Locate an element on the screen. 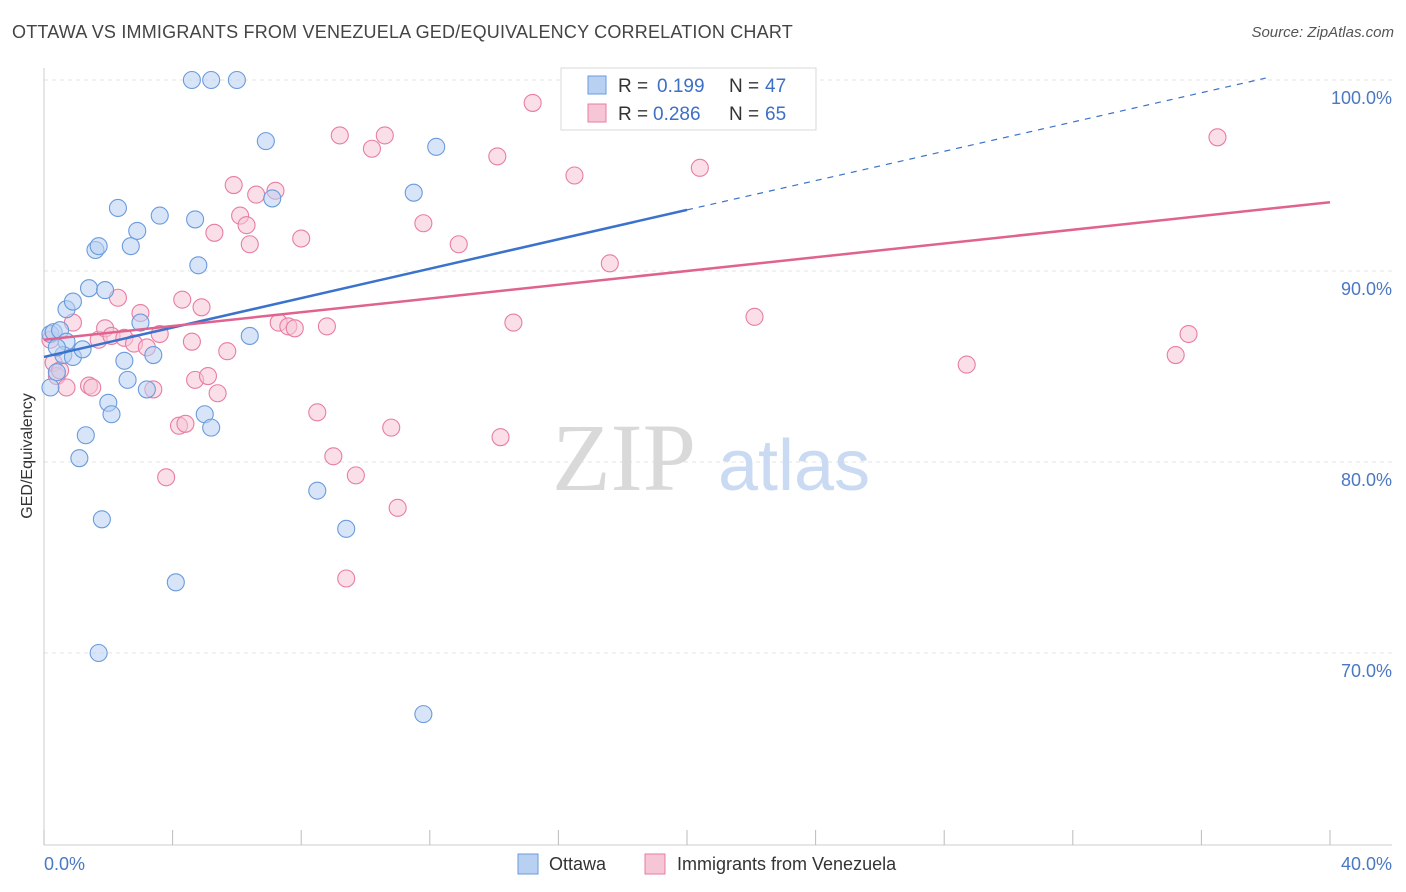  watermark-zip: ZIP is located at coordinates (624, 457).